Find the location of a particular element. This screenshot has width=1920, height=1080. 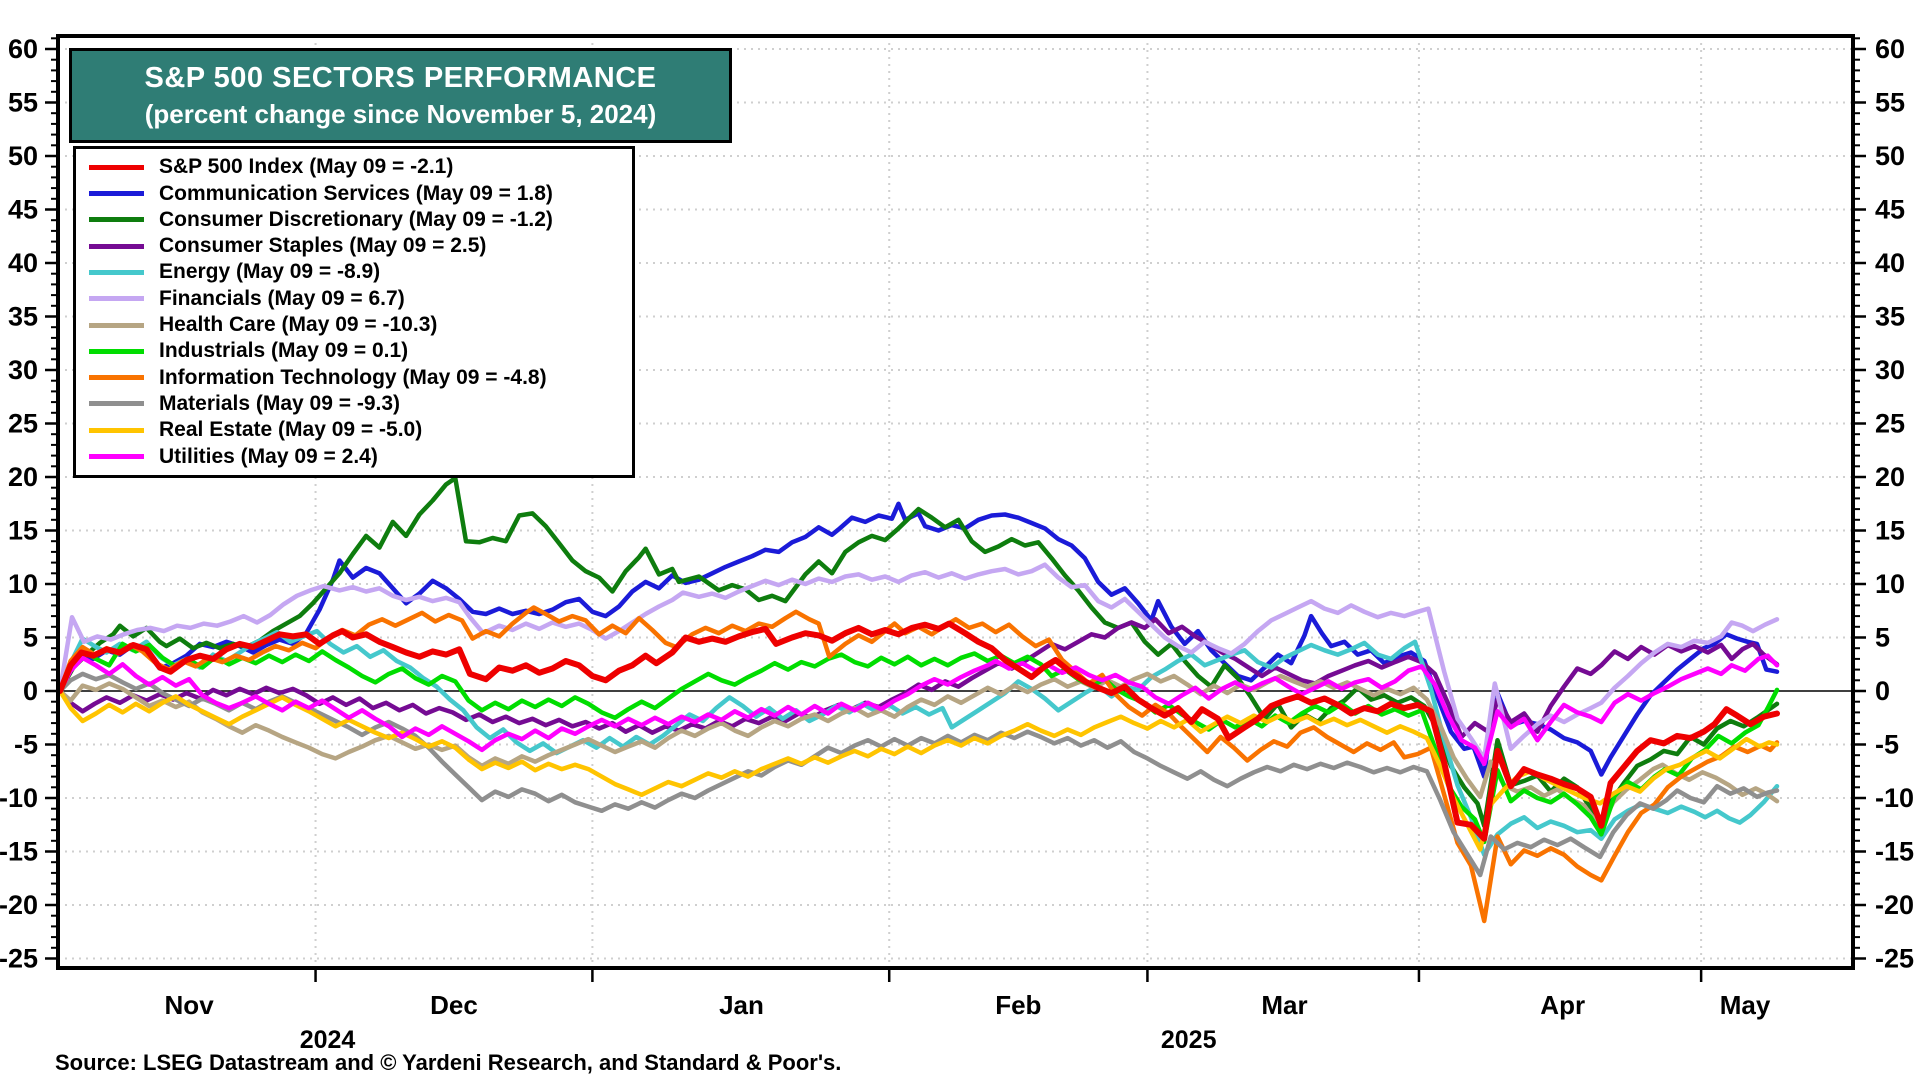

legend-label: Information Technology (May 09 = -4.8) is located at coordinates (353, 377).